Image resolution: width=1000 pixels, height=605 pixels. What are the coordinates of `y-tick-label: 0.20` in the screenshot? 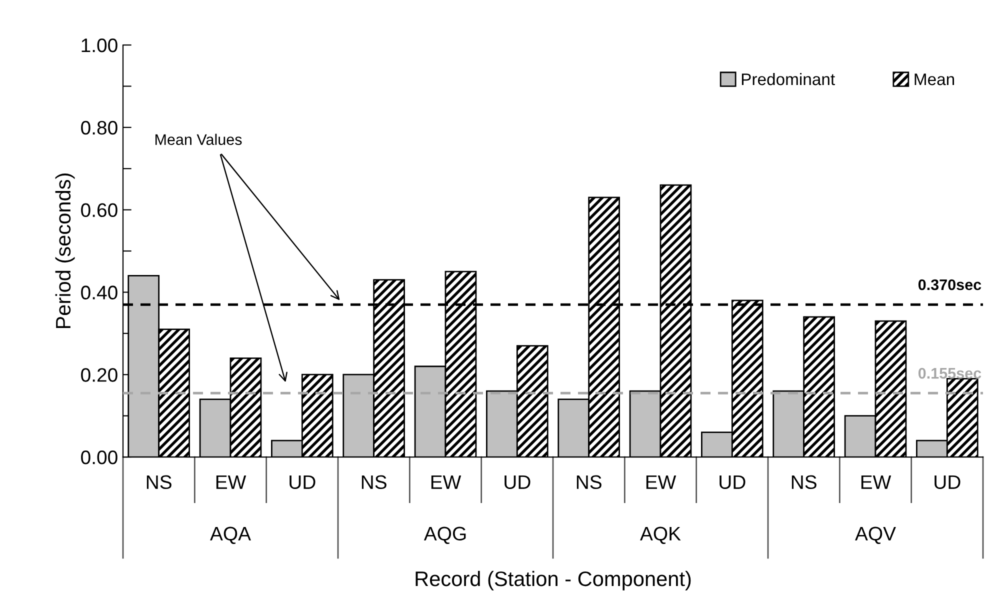 It's located at (99, 375).